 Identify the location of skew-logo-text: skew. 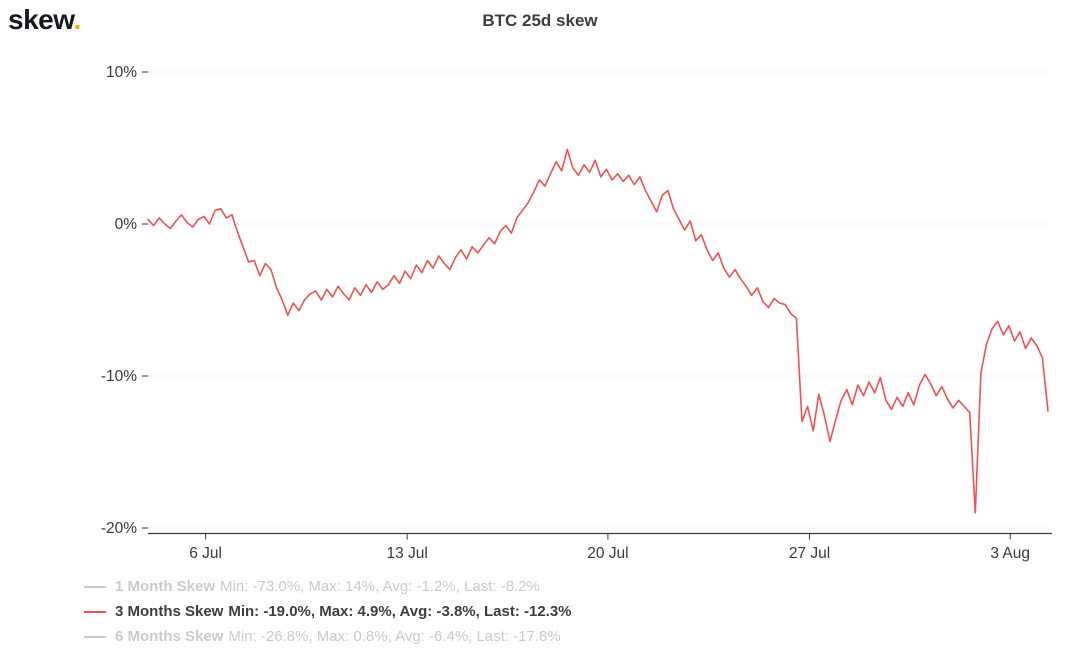
(41, 19).